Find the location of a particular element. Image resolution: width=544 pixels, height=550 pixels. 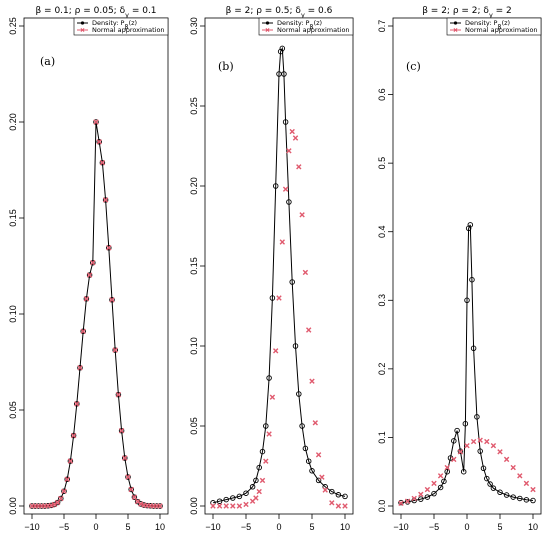

y-tick-label: 0.30 is located at coordinates (194, 26).